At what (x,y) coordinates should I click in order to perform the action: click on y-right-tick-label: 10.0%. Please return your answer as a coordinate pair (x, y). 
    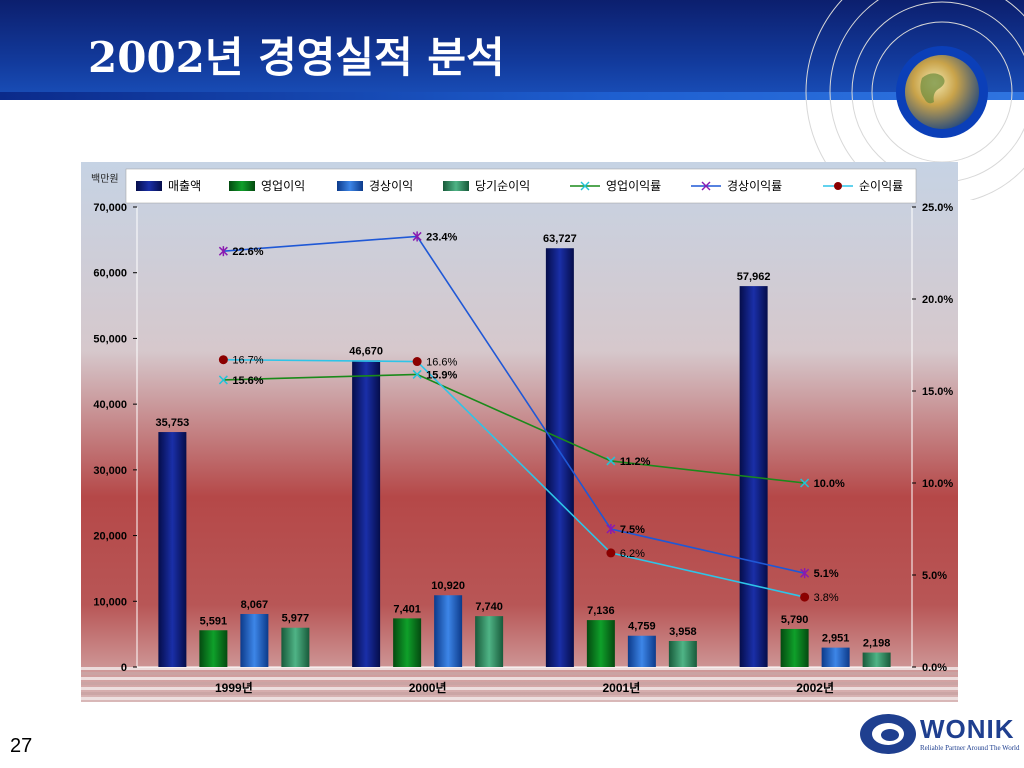
    Looking at the image, I should click on (937, 484).